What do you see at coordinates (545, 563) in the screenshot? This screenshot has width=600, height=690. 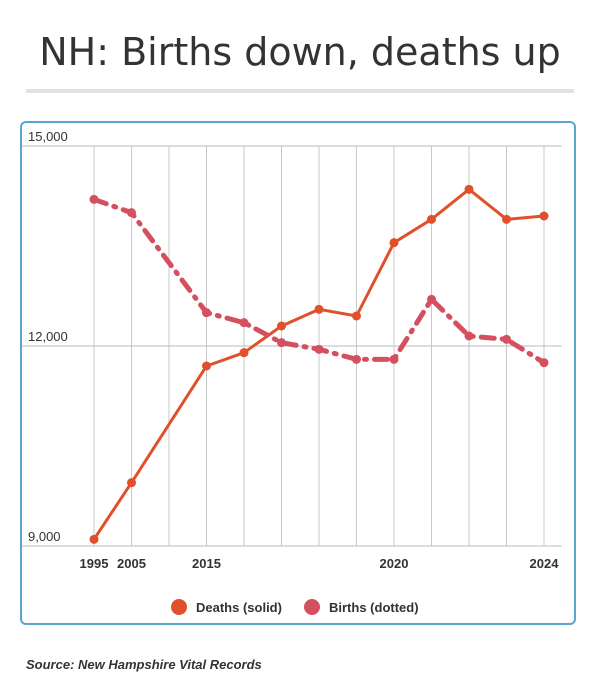 I see `x-tick-label: 2024` at bounding box center [545, 563].